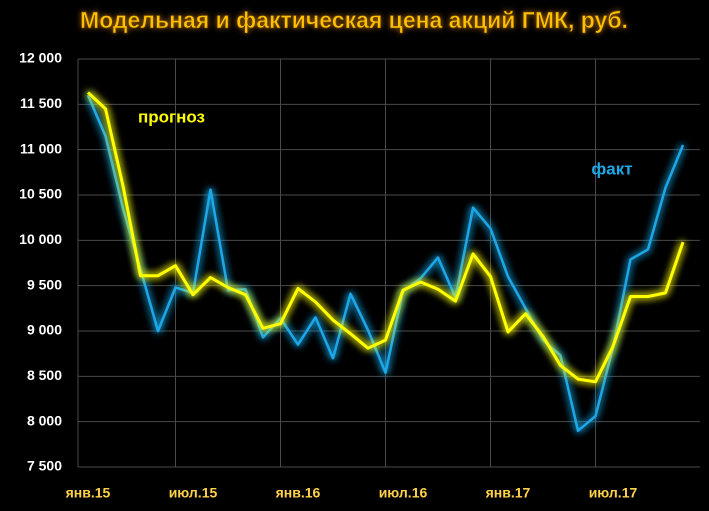 This screenshot has width=709, height=511. I want to click on y-tick-label: 10 500, so click(40, 194).